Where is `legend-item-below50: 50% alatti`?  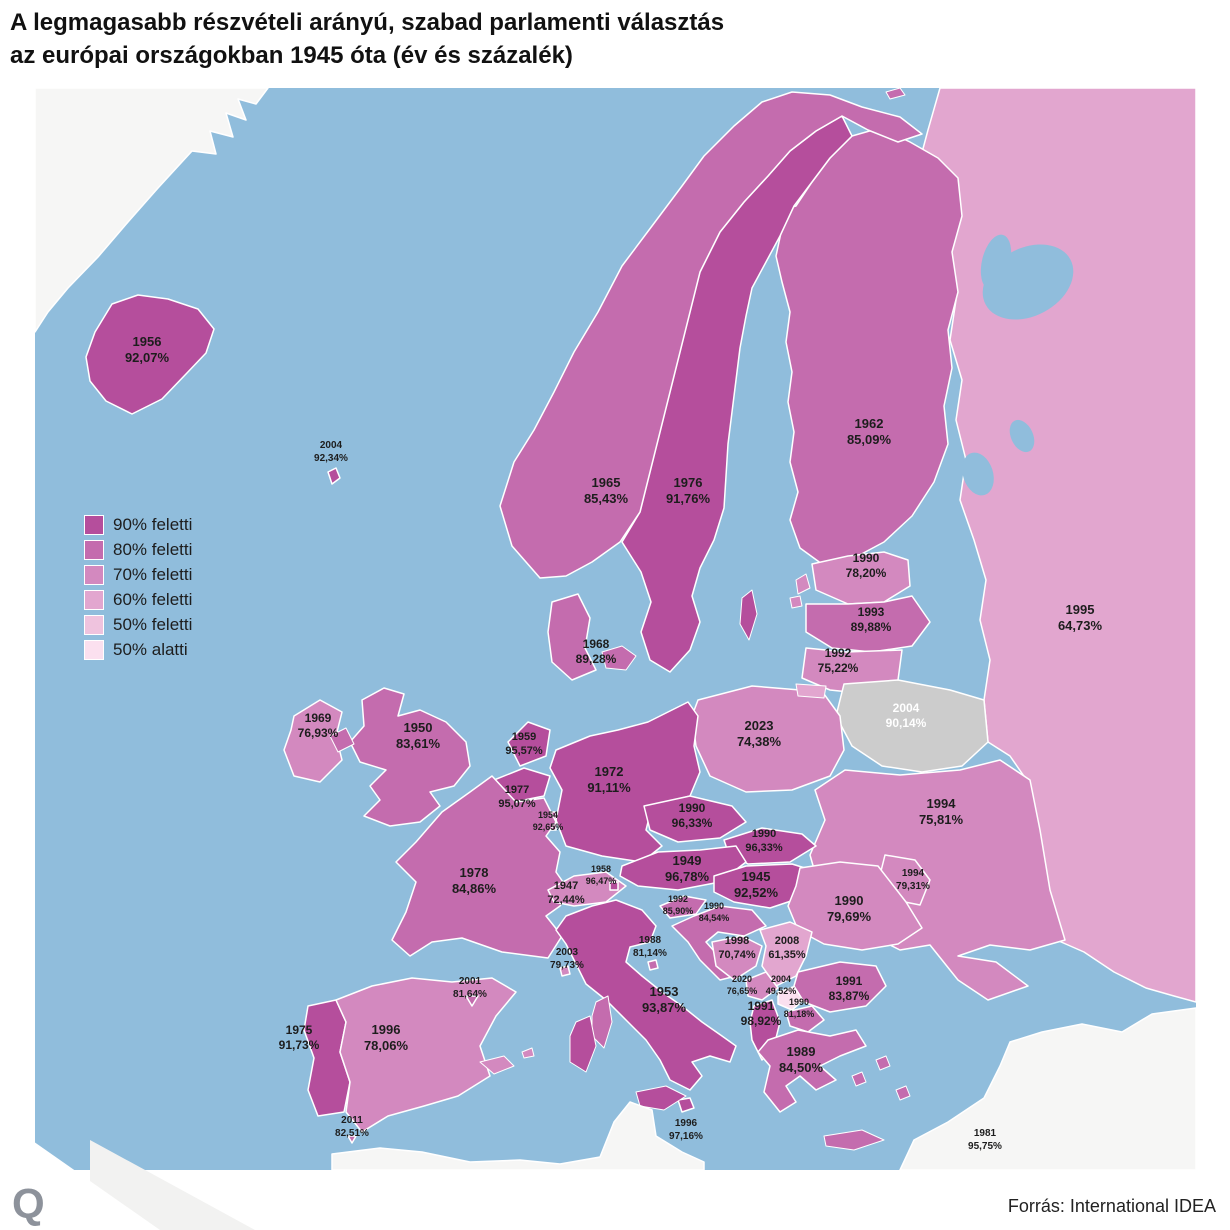
legend-item-below50: 50% alatti is located at coordinates (138, 650).